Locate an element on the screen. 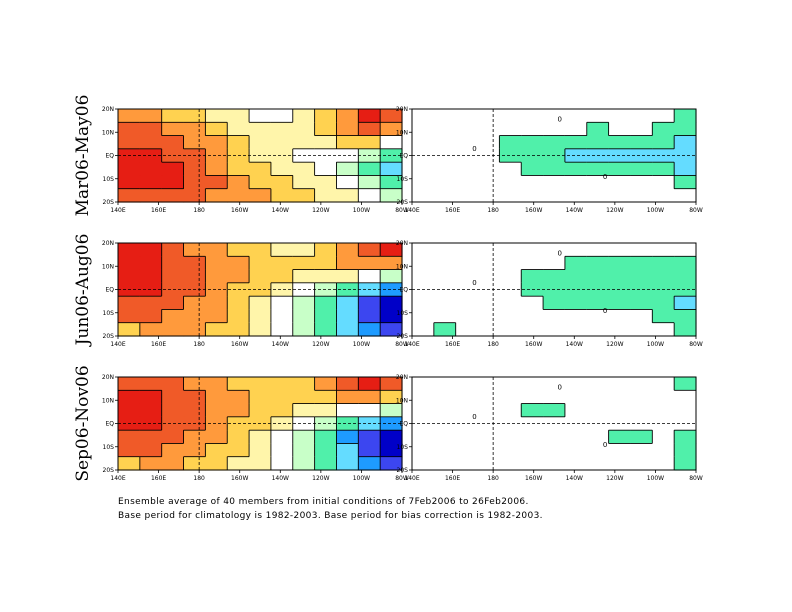 This screenshot has width=792, height=612. mar06-may06-total-field-y-tick-label: EQ is located at coordinates (109, 156).